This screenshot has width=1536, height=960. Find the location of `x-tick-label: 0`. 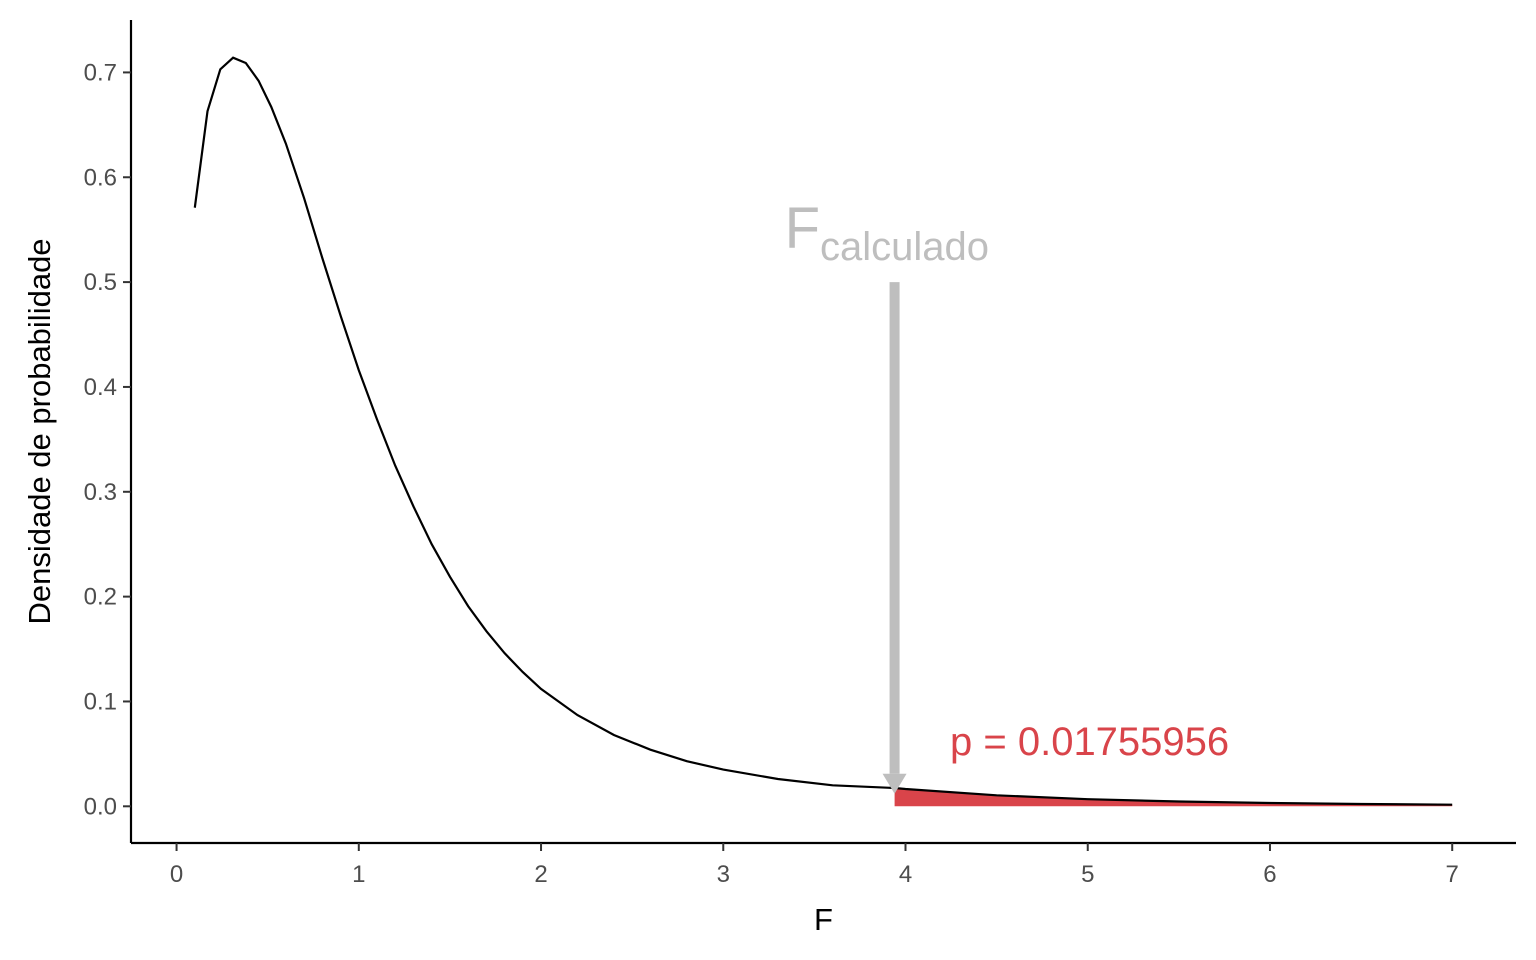

x-tick-label: 0 is located at coordinates (176, 874).